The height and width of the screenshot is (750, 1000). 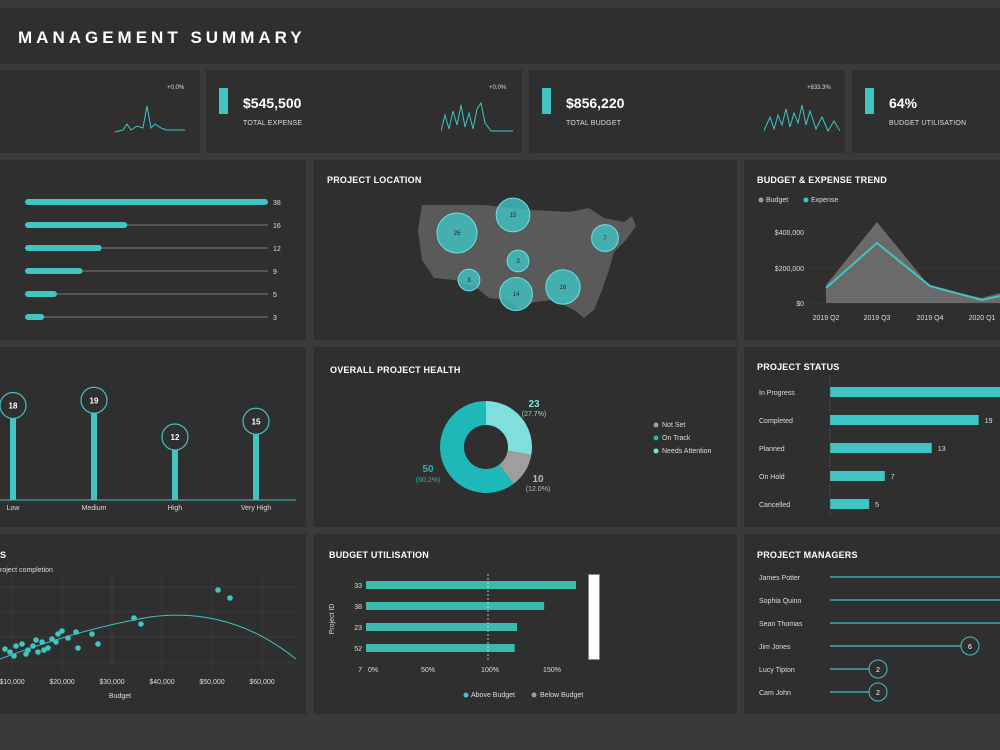 What do you see at coordinates (594, 123) in the screenshot?
I see `kpi-label: TOTAL BUDGET` at bounding box center [594, 123].